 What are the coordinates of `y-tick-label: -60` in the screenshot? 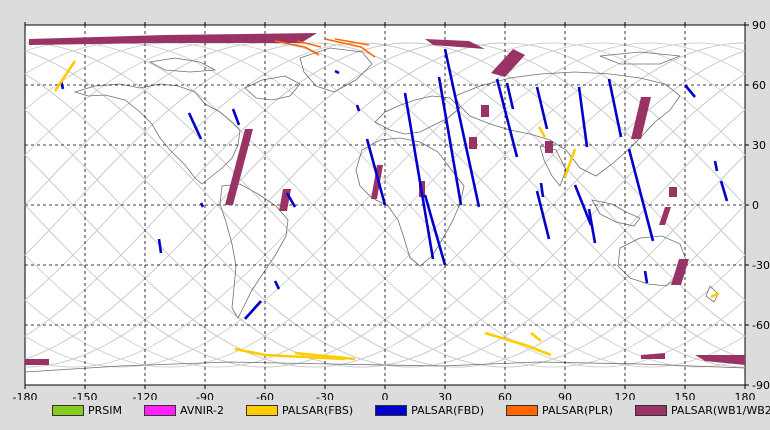 It's located at (761, 325).